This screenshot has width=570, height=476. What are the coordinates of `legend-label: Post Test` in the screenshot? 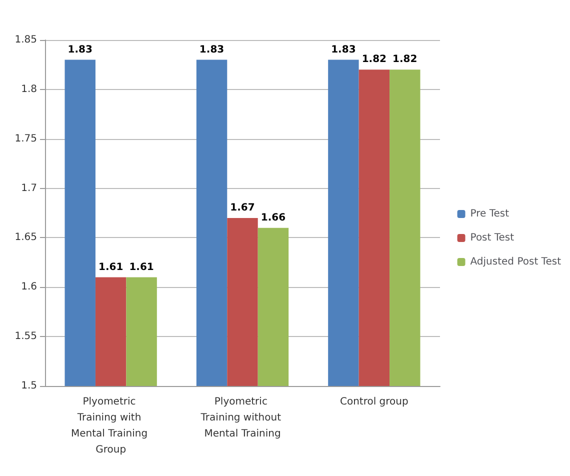 It's located at (492, 238).